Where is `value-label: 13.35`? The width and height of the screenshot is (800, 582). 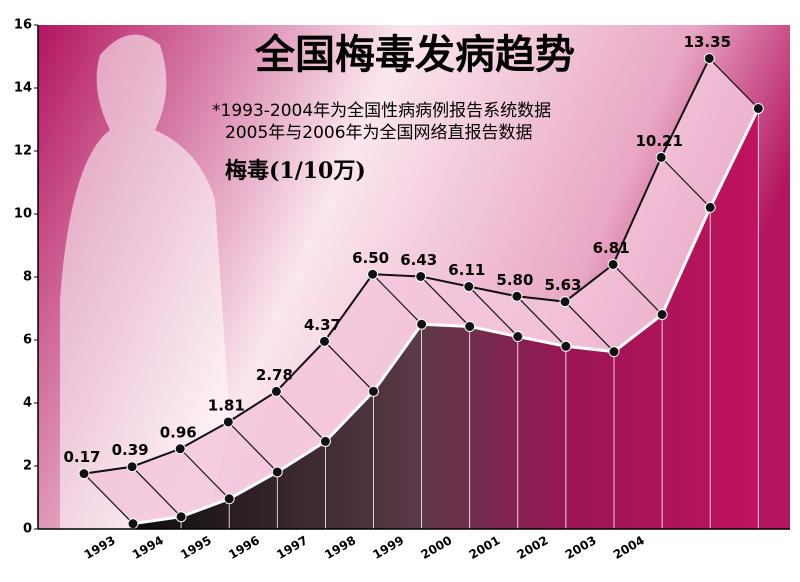
value-label: 13.35 is located at coordinates (707, 42).